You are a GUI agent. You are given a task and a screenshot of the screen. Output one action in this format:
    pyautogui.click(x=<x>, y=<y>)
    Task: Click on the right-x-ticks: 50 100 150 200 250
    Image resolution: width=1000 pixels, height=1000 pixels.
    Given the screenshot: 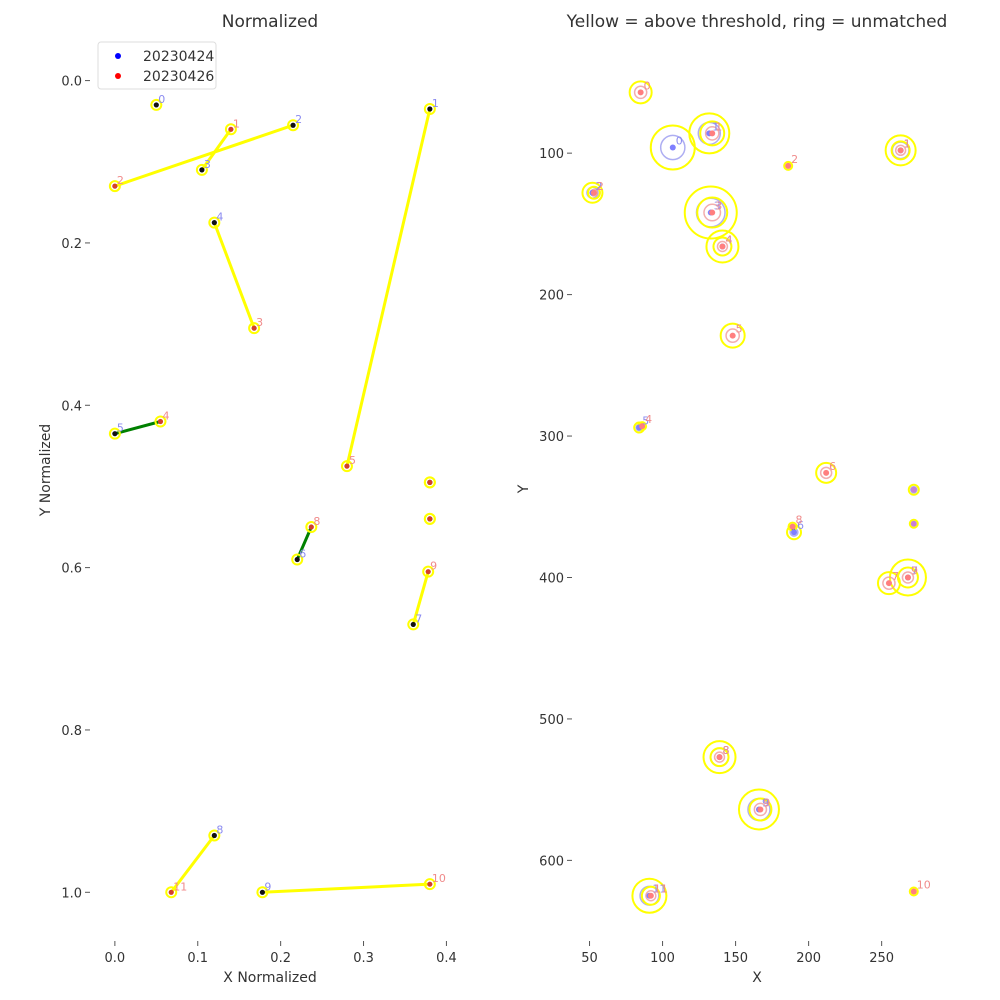 What is the action you would take?
    pyautogui.click(x=737, y=953)
    